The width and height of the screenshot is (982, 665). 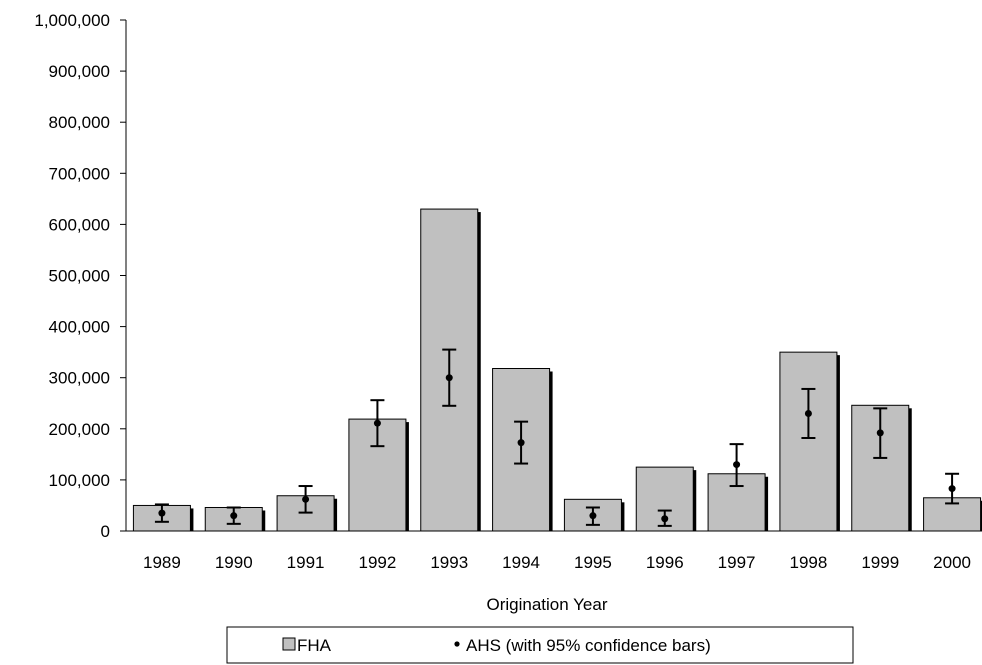 What do you see at coordinates (79, 327) in the screenshot?
I see `y-tick-label: 400,000` at bounding box center [79, 327].